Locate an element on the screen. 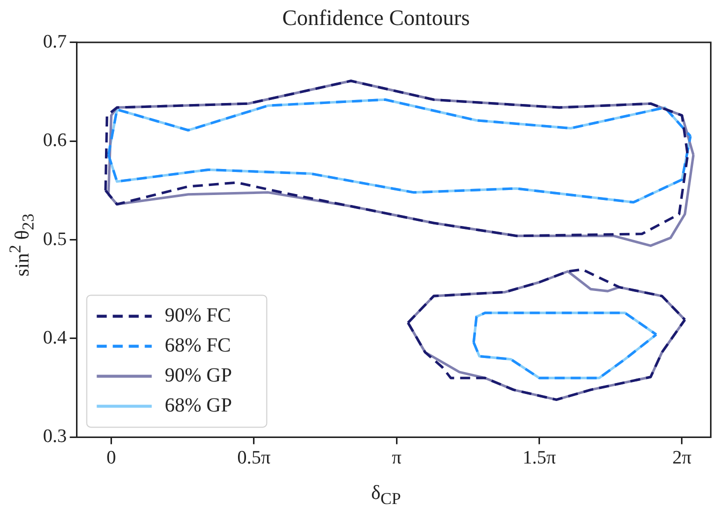  legend-label: 90% GP is located at coordinates (198, 375).